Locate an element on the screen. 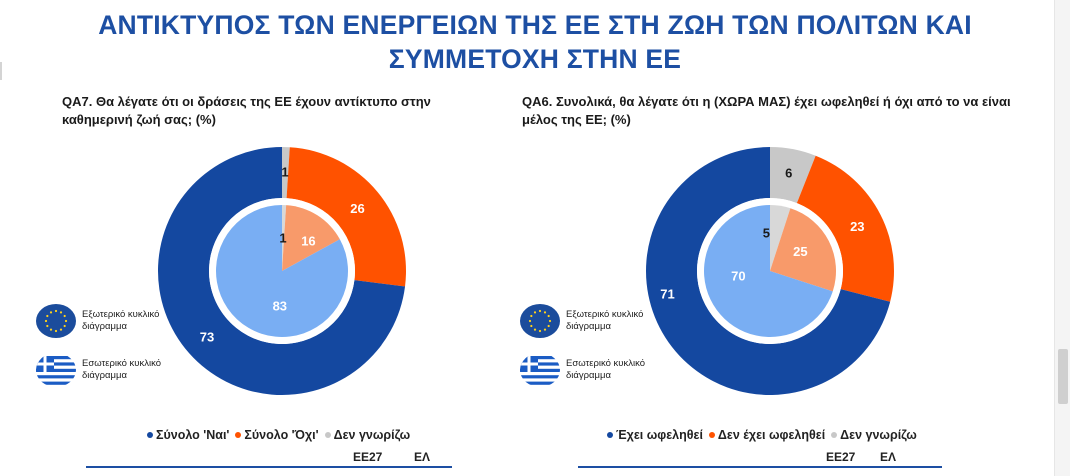 Image resolution: width=1070 pixels, height=476 pixels. legend-qa7: Σύνολο 'Ναι' Σύνολο 'Όχι' Δεν γνωρίζω is located at coordinates (278, 435).